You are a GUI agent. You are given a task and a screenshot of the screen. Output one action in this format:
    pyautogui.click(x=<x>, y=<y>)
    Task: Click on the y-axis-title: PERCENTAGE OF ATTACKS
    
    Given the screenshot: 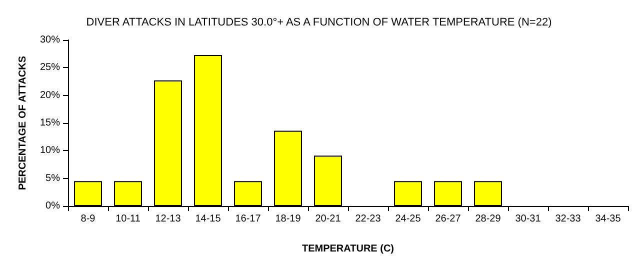 What is the action you would take?
    pyautogui.click(x=23, y=123)
    